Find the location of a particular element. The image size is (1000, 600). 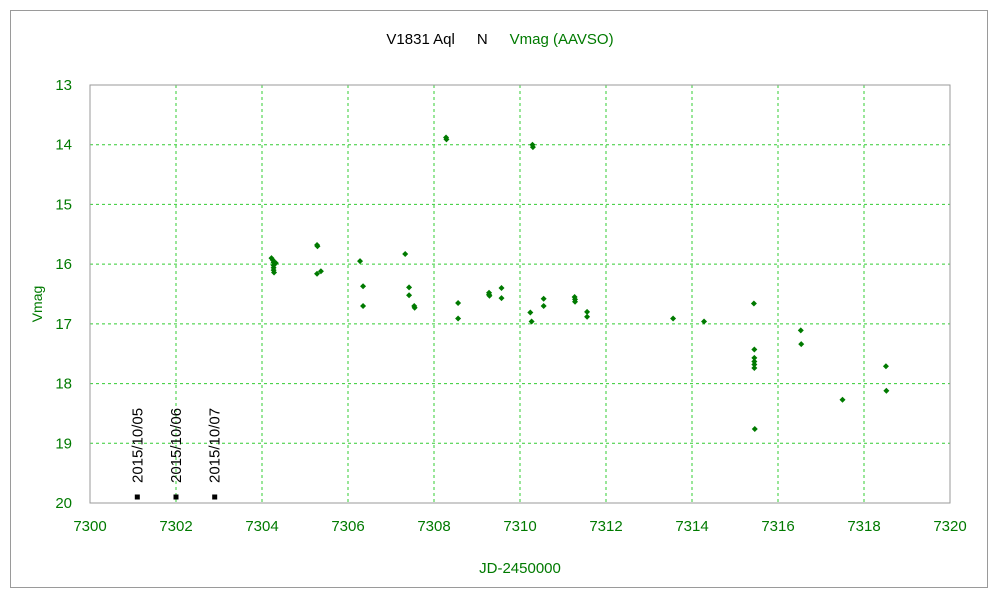

x-tick-label: 7308 is located at coordinates (433, 526).